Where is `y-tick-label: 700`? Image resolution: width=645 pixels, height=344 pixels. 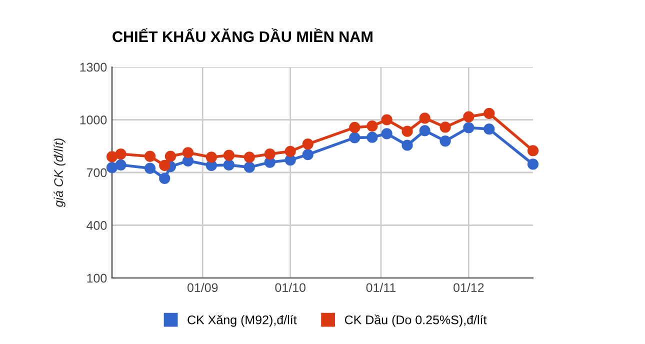
y-tick-label: 700 is located at coordinates (96, 173).